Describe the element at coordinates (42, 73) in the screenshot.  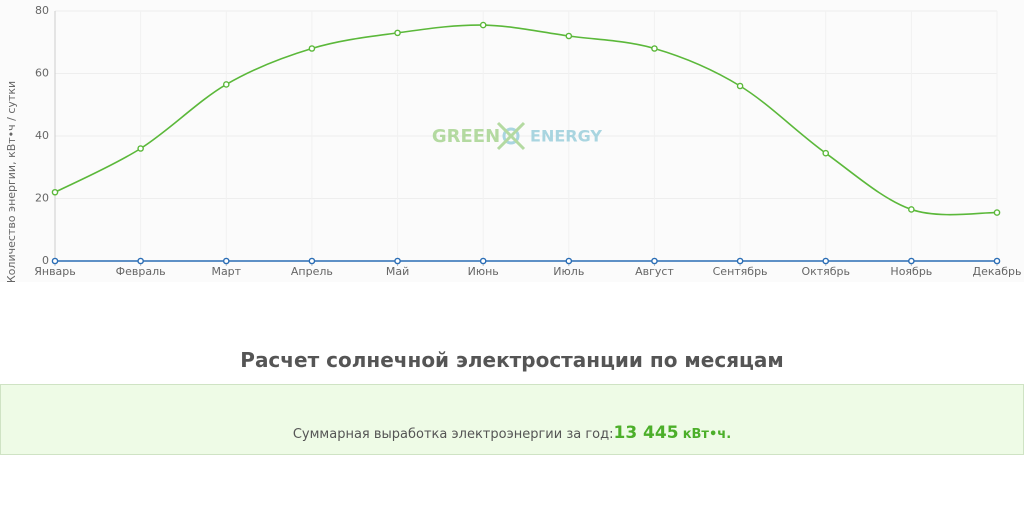
I see `y-tick-label: 60` at that location.